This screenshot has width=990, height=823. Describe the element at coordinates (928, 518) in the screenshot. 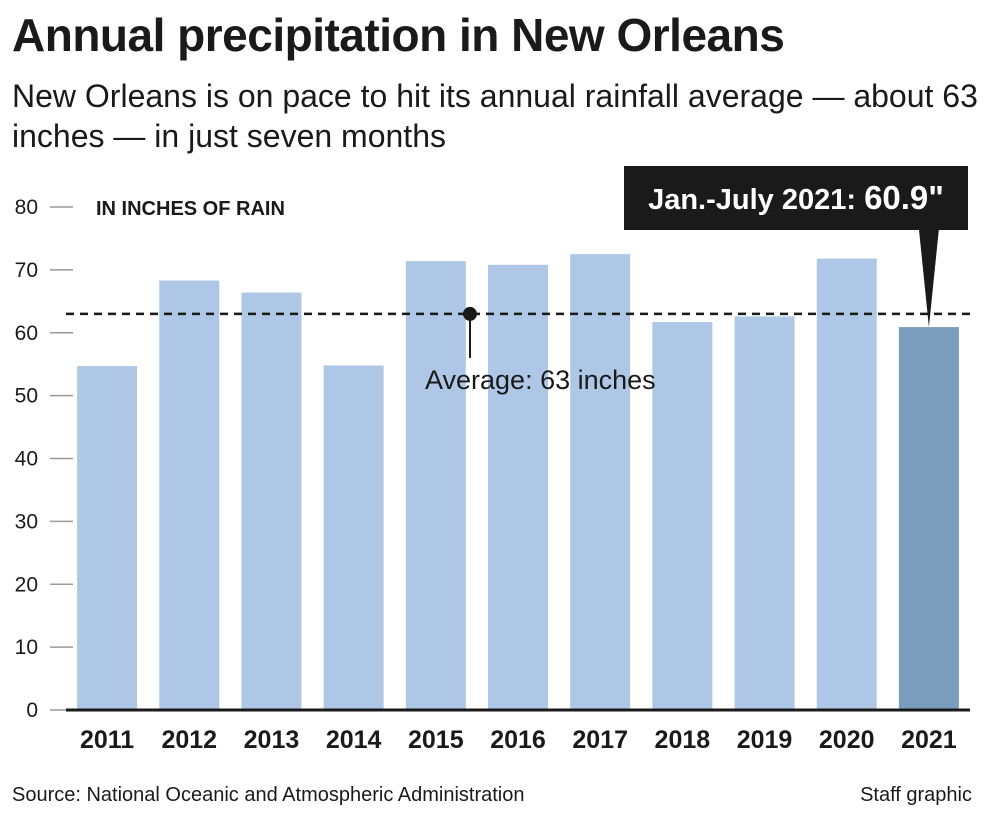

I see `bar-2021` at that location.